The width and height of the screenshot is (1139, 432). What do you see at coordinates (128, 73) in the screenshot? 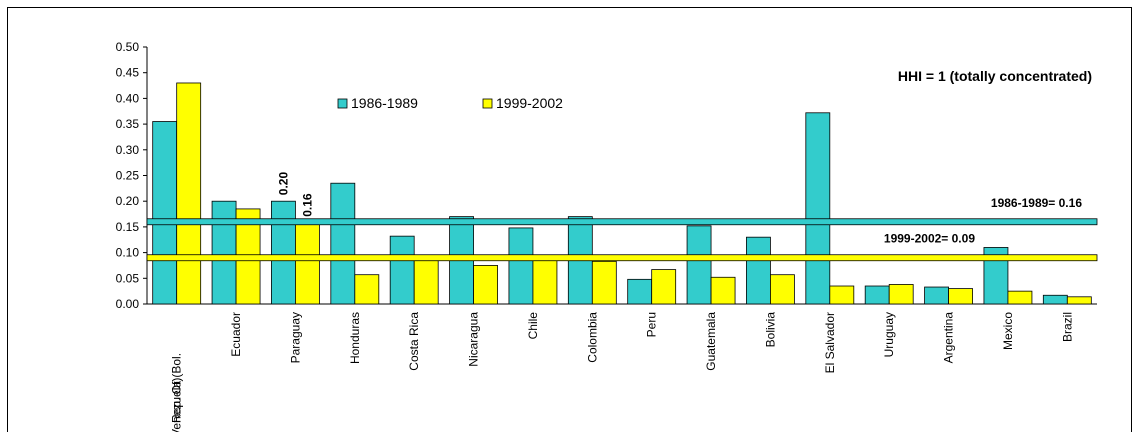
I see `y-tick-label: 0.45` at bounding box center [128, 73].